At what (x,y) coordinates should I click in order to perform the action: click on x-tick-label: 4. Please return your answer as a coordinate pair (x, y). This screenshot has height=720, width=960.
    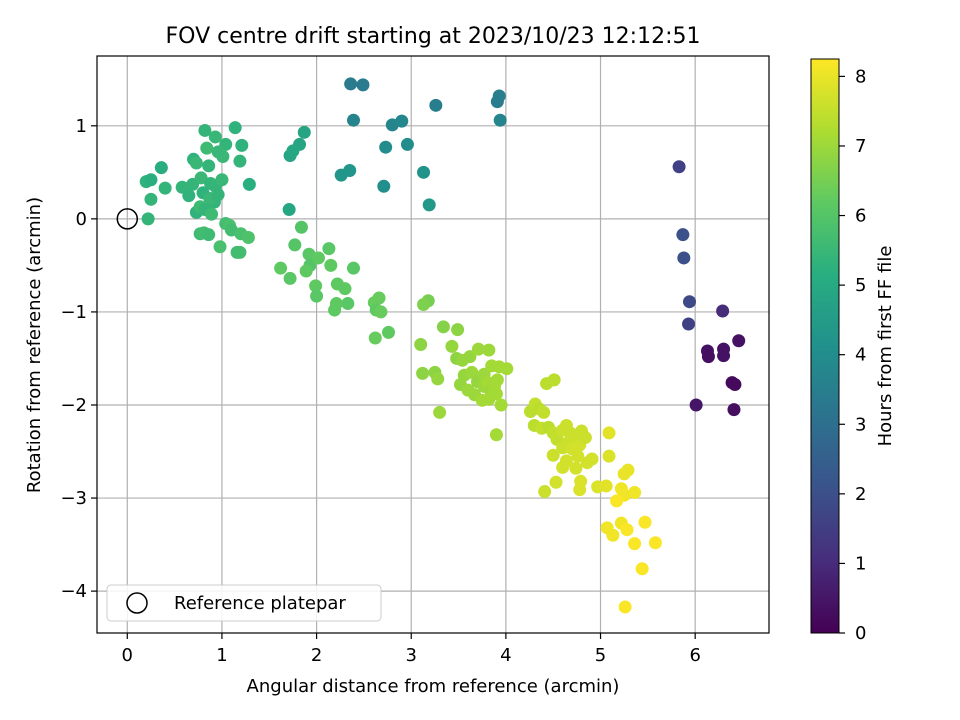
    Looking at the image, I should click on (505, 655).